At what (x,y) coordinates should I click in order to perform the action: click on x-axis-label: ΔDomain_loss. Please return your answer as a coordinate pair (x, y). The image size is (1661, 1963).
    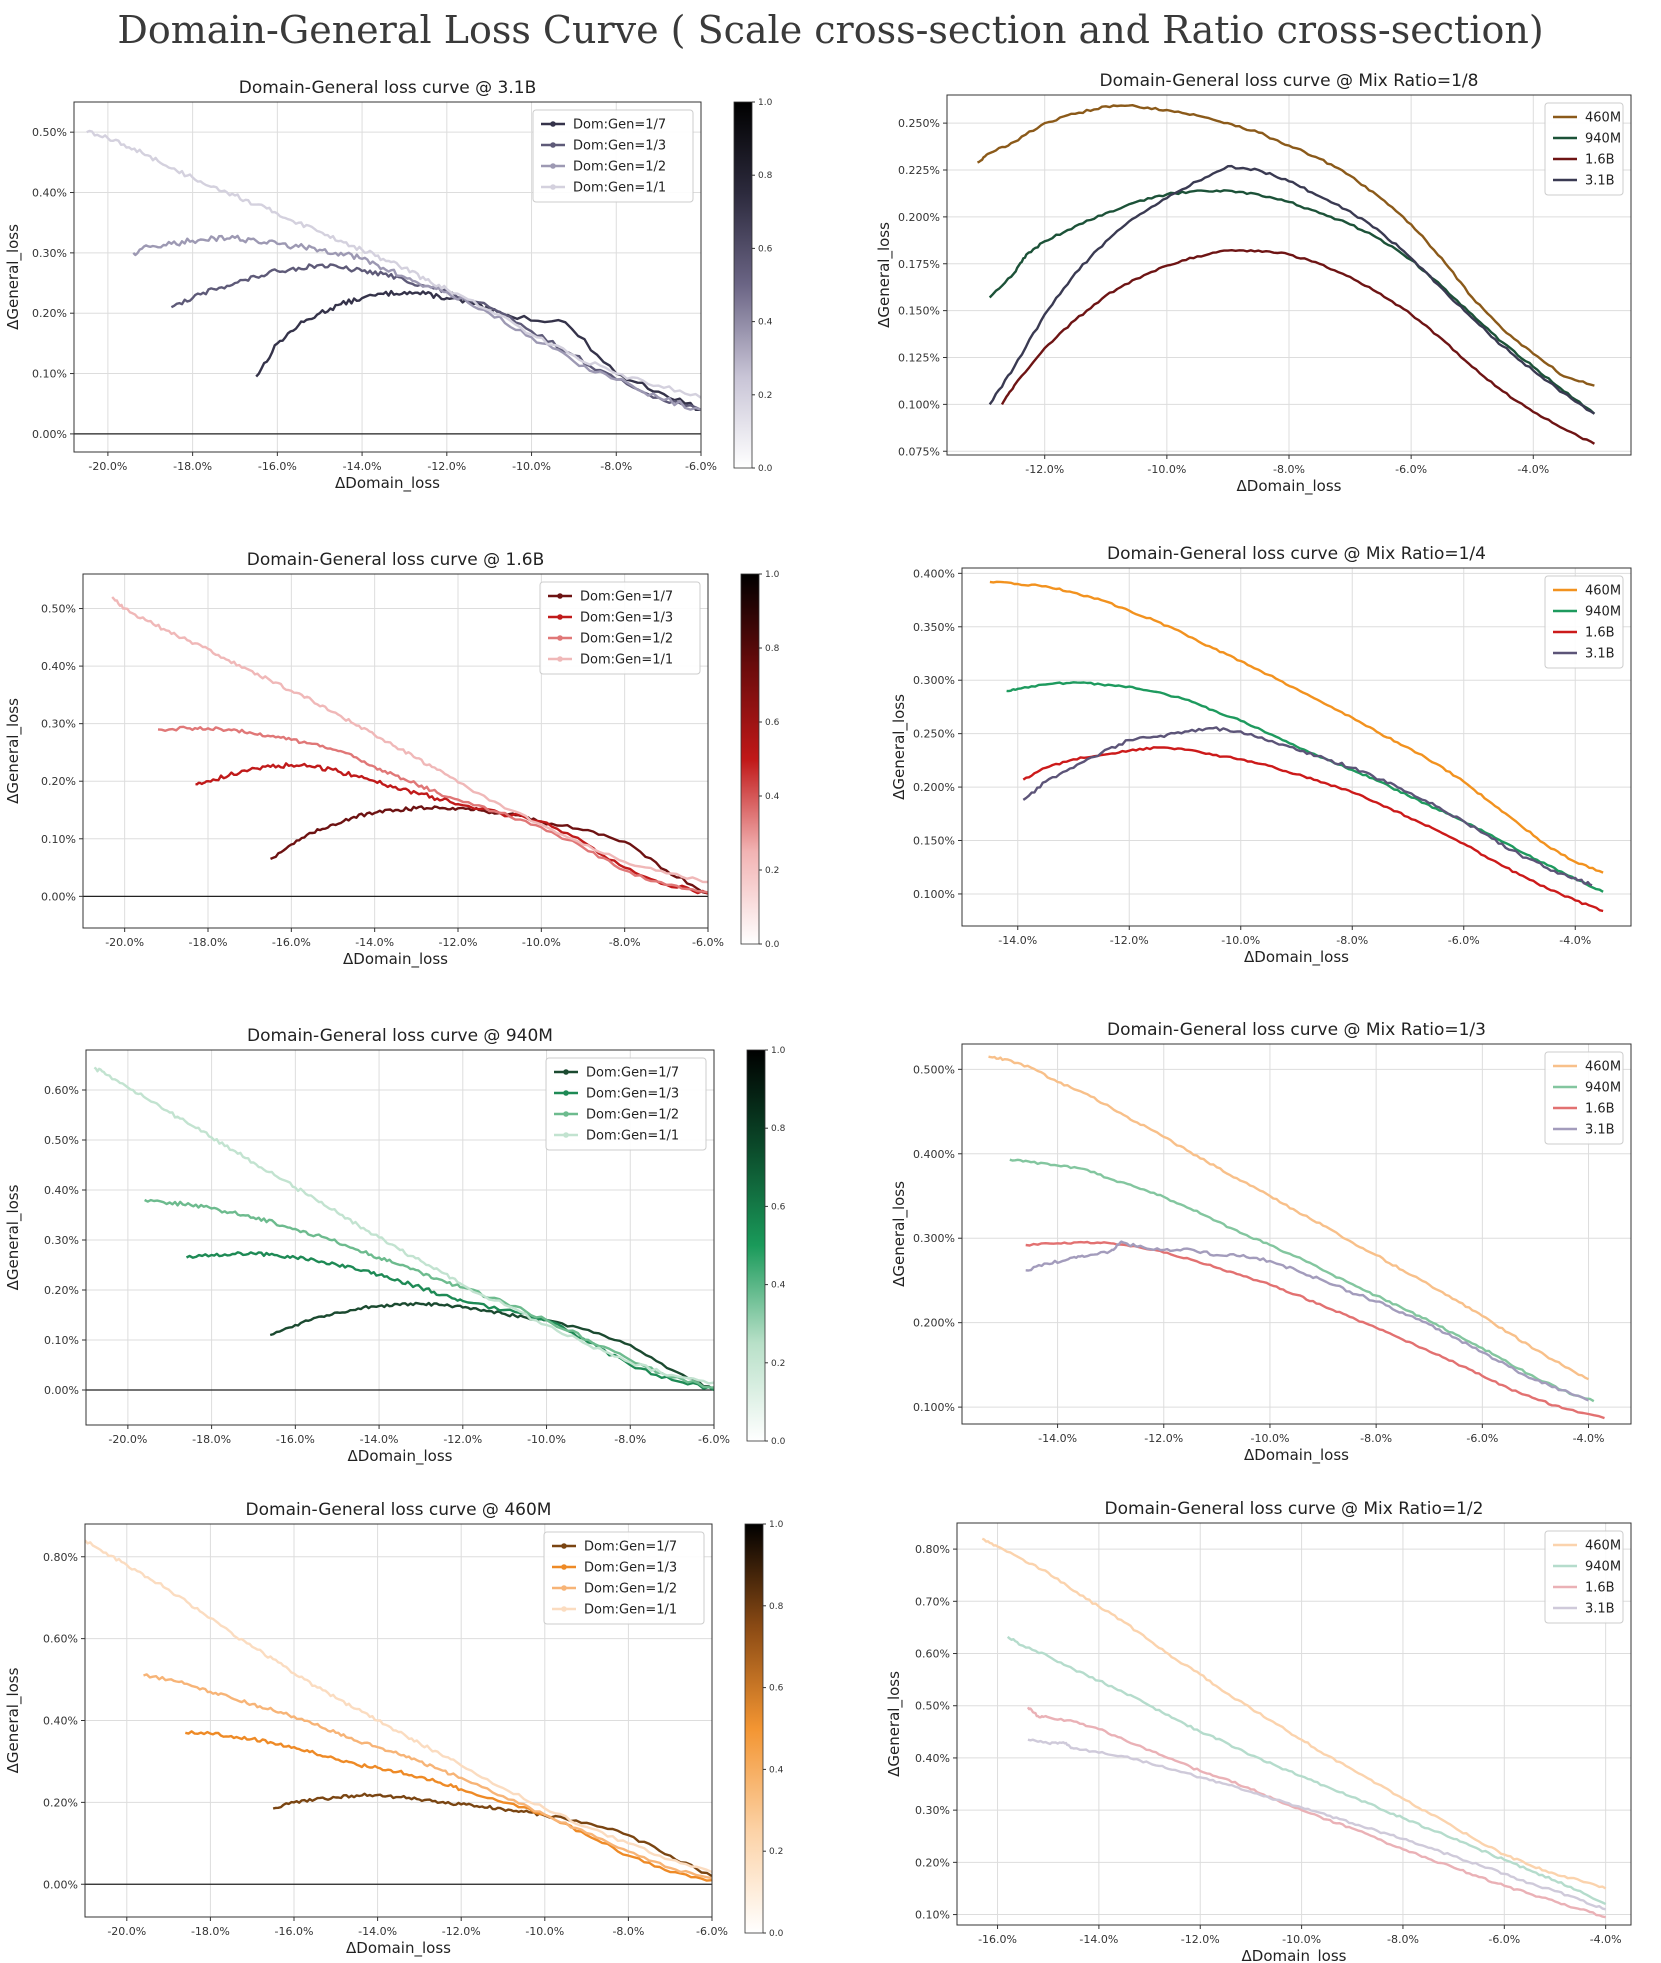
    Looking at the image, I should click on (387, 483).